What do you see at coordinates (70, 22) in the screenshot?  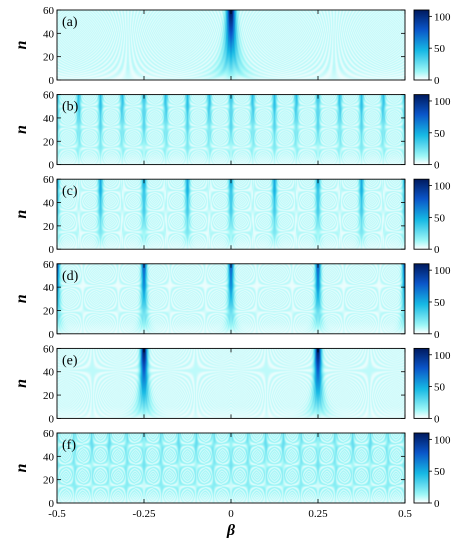 I see `panel-label: (a)` at bounding box center [70, 22].